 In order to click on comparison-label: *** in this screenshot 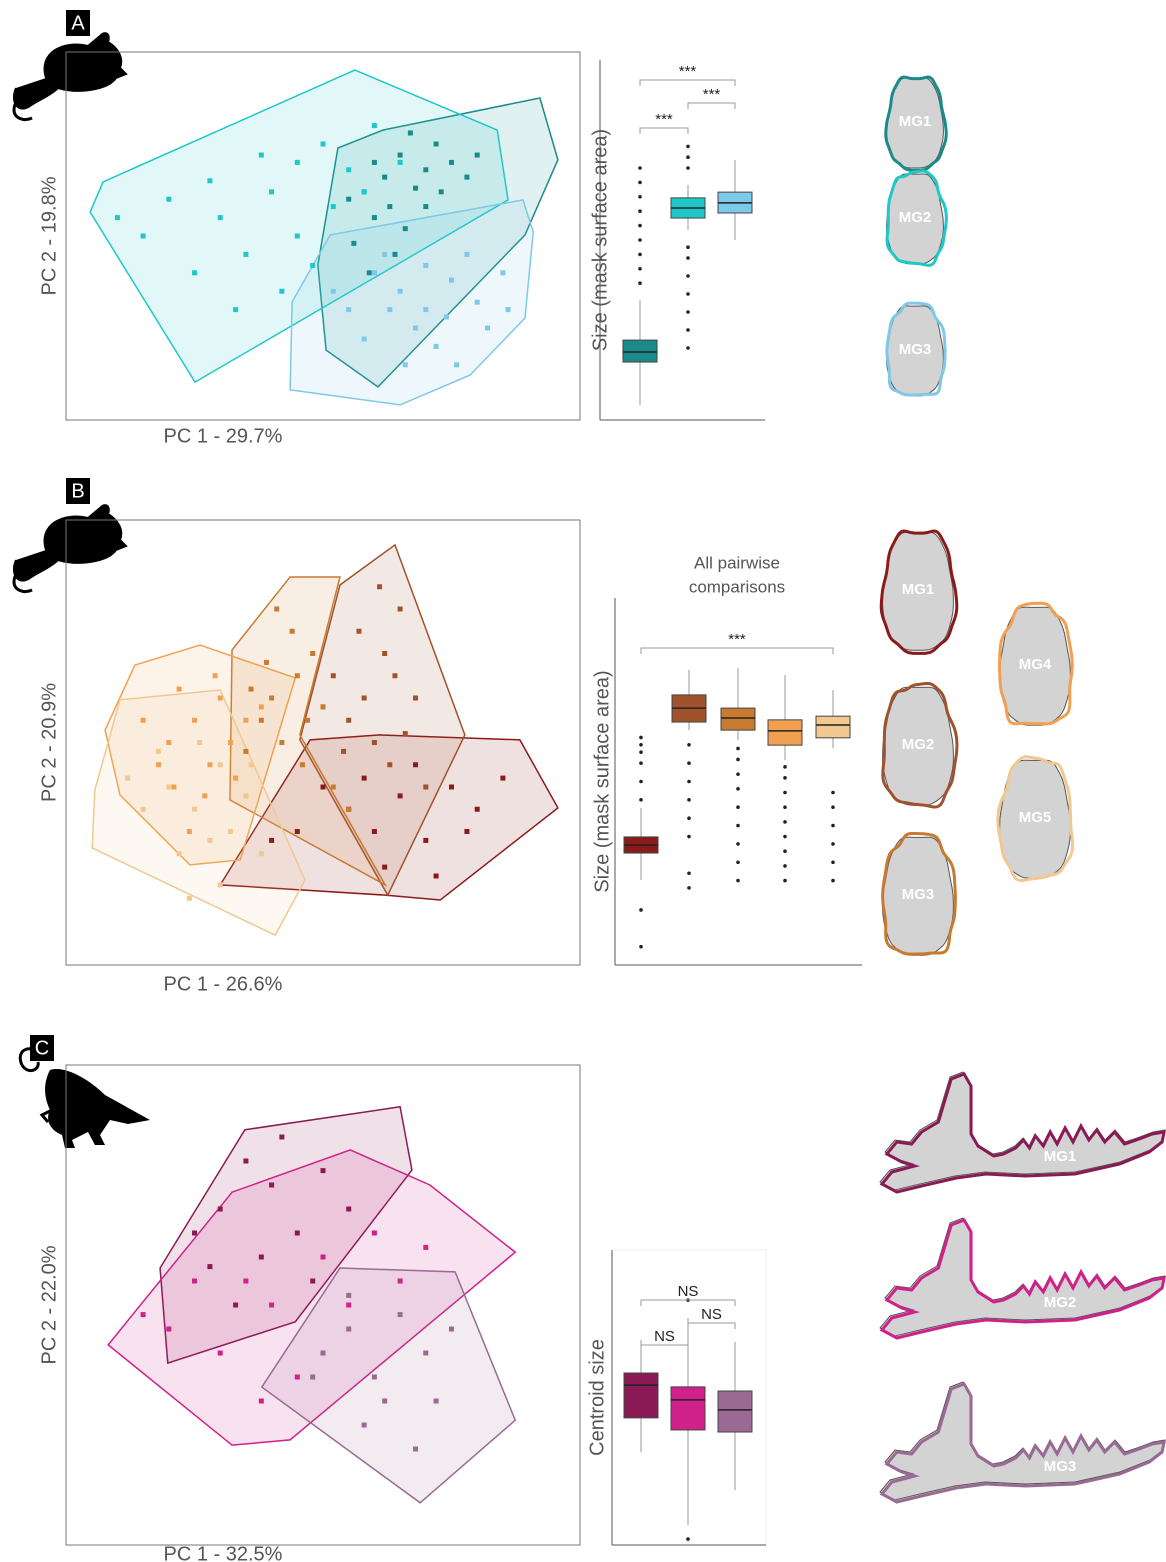, I will do `click(712, 94)`.